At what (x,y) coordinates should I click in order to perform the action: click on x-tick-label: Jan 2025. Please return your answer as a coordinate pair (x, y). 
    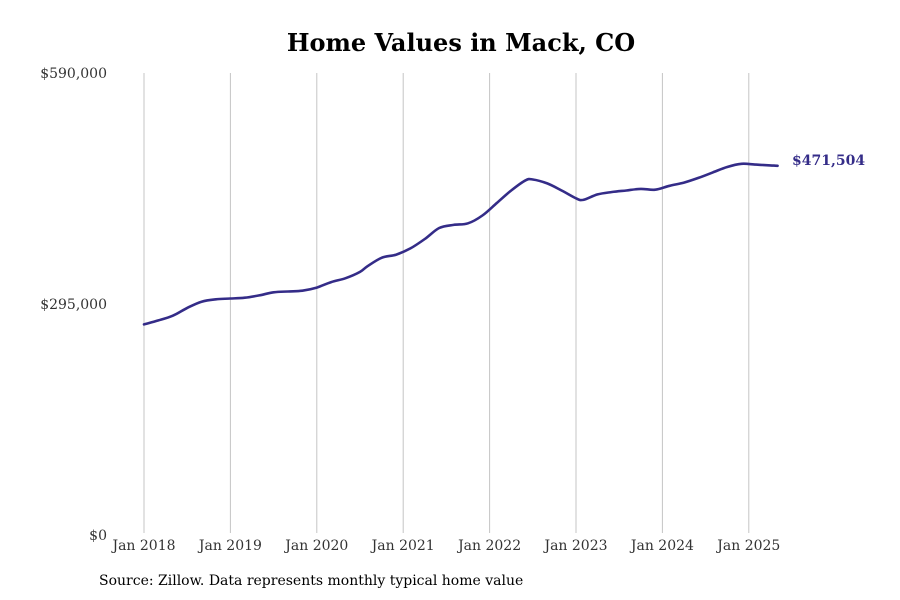
    Looking at the image, I should click on (747, 546).